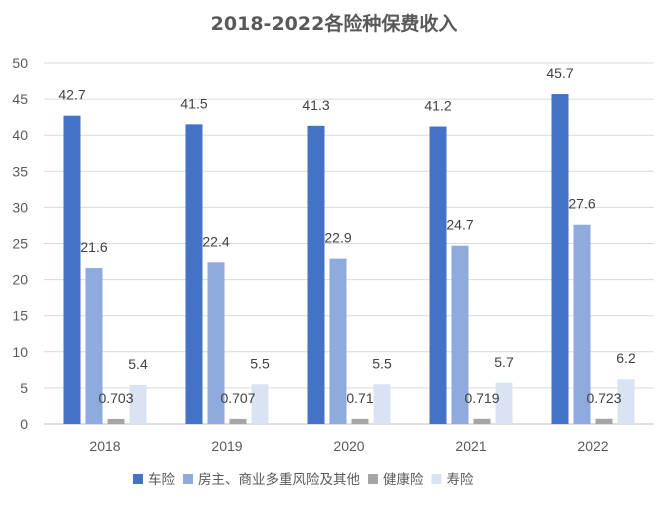  What do you see at coordinates (20, 135) in the screenshot?
I see `y-tick-label: 40` at bounding box center [20, 135].